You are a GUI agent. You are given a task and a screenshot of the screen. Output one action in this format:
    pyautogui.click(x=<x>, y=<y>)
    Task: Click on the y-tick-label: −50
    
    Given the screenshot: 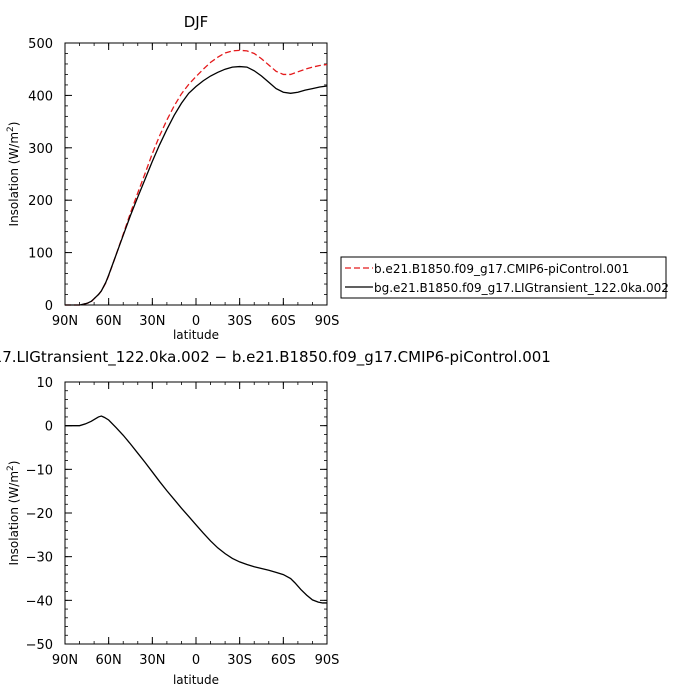 What is the action you would take?
    pyautogui.click(x=39, y=645)
    